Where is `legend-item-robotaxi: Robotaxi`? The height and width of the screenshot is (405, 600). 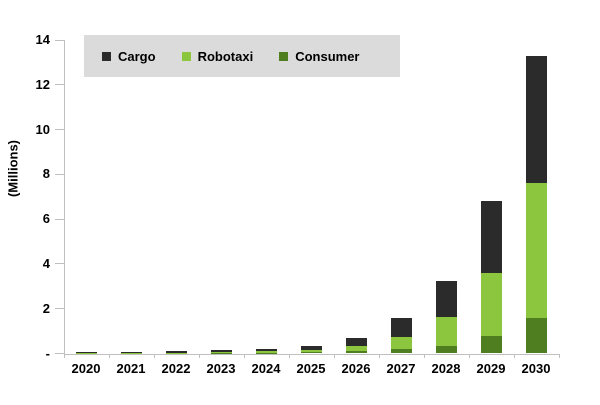 legend-item-robotaxi: Robotaxi is located at coordinates (217, 56).